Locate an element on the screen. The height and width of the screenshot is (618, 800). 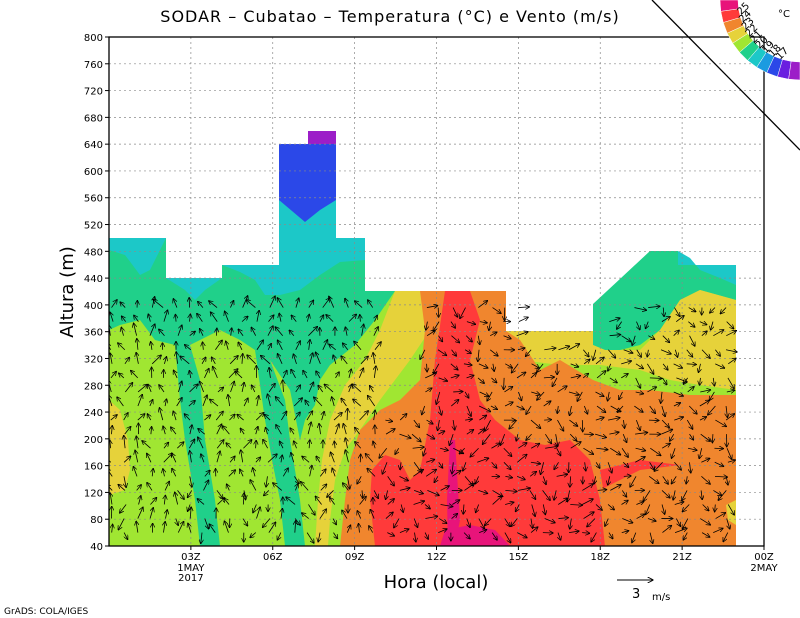
y-tick-label: 240 is located at coordinates (93, 413).